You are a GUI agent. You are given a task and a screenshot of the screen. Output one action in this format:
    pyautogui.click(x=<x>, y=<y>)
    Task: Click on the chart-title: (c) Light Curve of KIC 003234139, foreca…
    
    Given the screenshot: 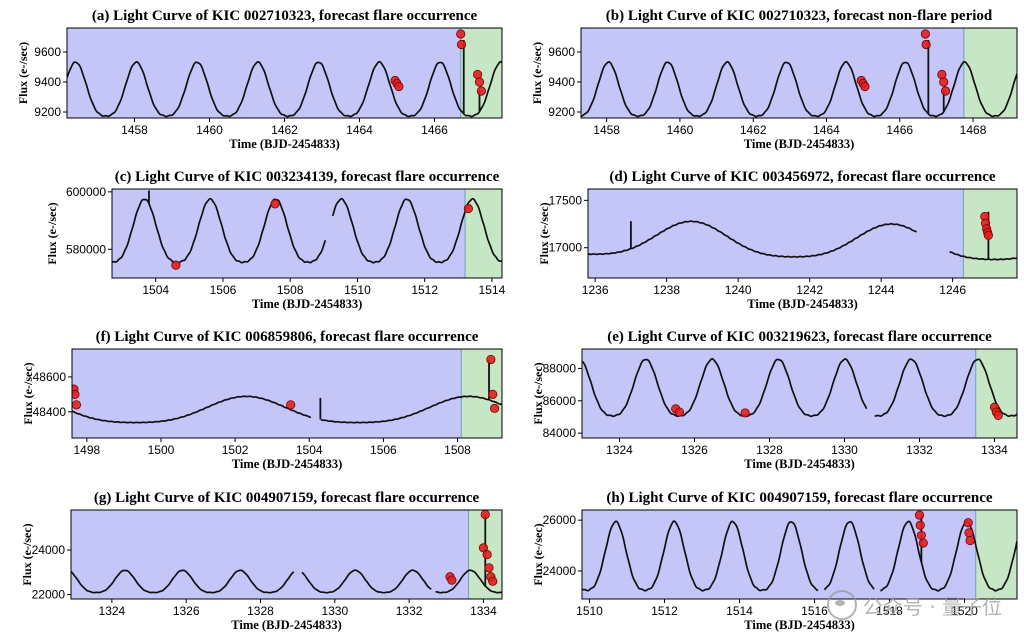 What is the action you would take?
    pyautogui.click(x=307, y=177)
    